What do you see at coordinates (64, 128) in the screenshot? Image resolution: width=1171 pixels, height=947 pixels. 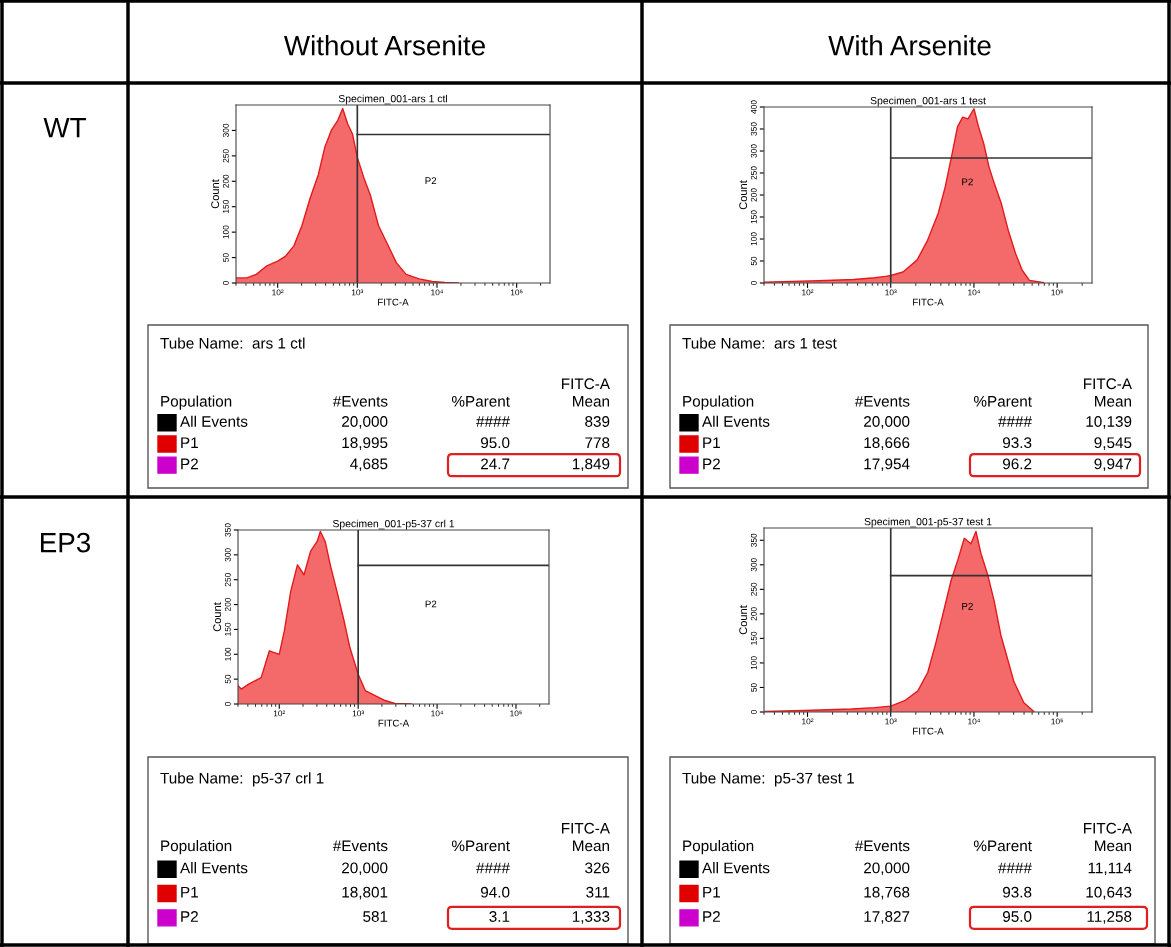 I see `text: WT` at bounding box center [64, 128].